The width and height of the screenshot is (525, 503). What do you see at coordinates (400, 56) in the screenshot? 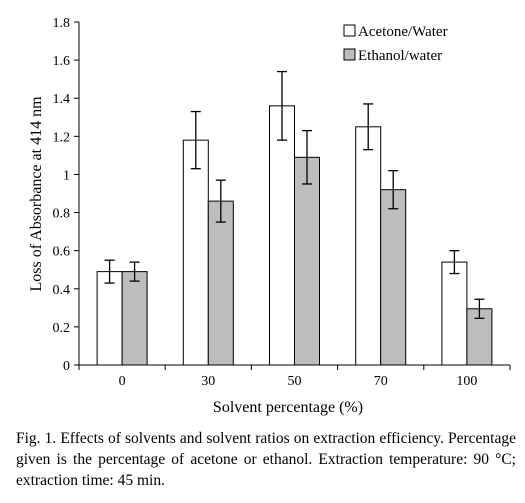
I see `legend-label: Ethanol/water` at bounding box center [400, 56].